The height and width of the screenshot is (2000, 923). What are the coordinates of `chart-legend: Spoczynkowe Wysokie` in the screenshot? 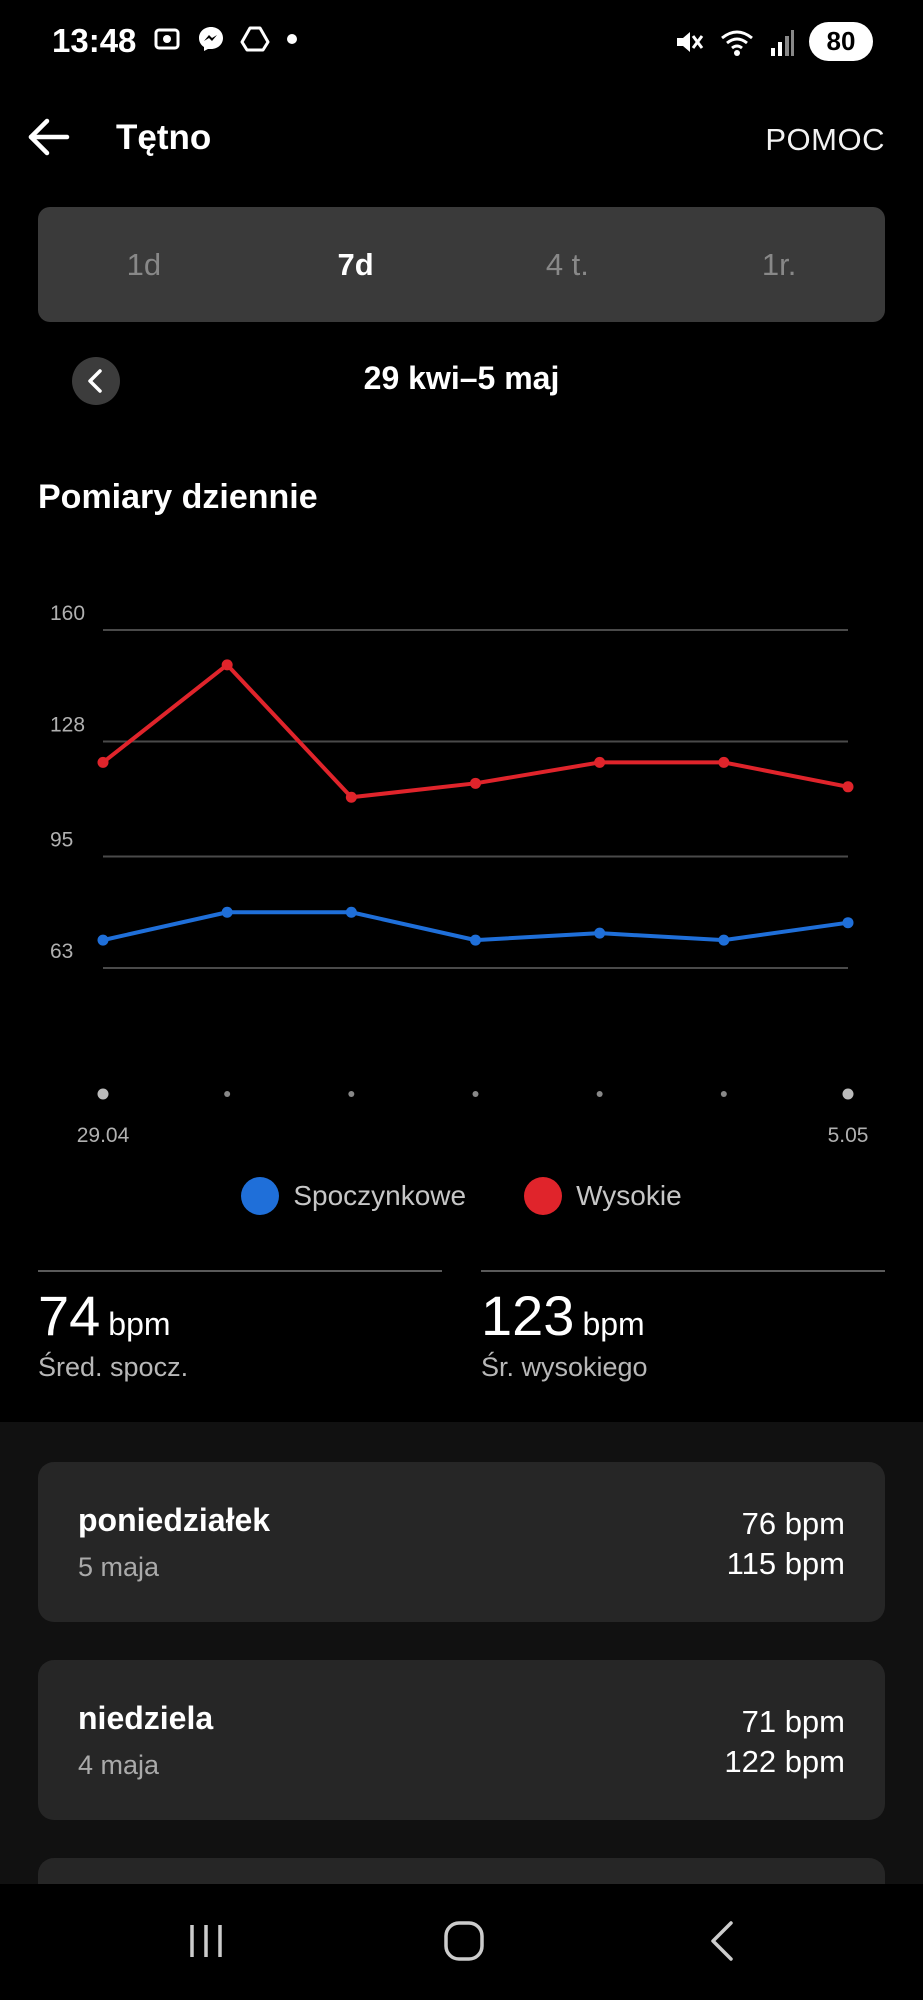 It's located at (461, 1196).